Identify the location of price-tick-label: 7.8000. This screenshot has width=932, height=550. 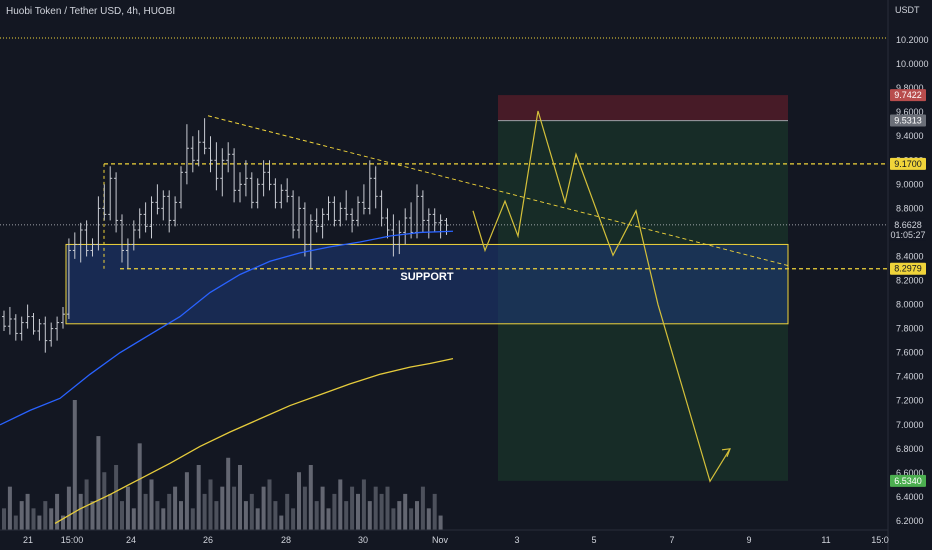
(910, 329).